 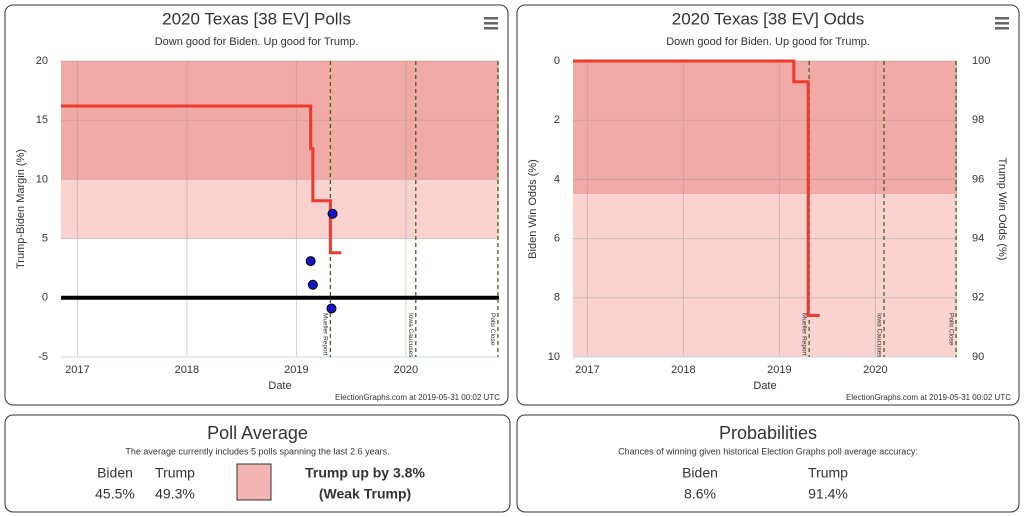 What do you see at coordinates (700, 494) in the screenshot?
I see `candidate-value: 8.6%` at bounding box center [700, 494].